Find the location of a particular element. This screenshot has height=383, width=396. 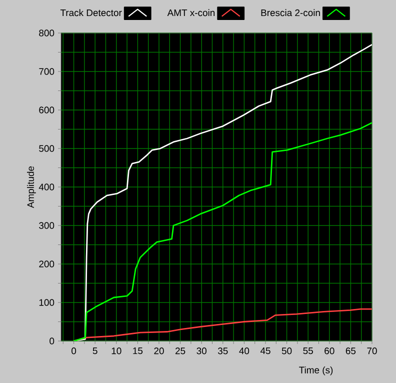

x-tick-label: 40 is located at coordinates (244, 351).